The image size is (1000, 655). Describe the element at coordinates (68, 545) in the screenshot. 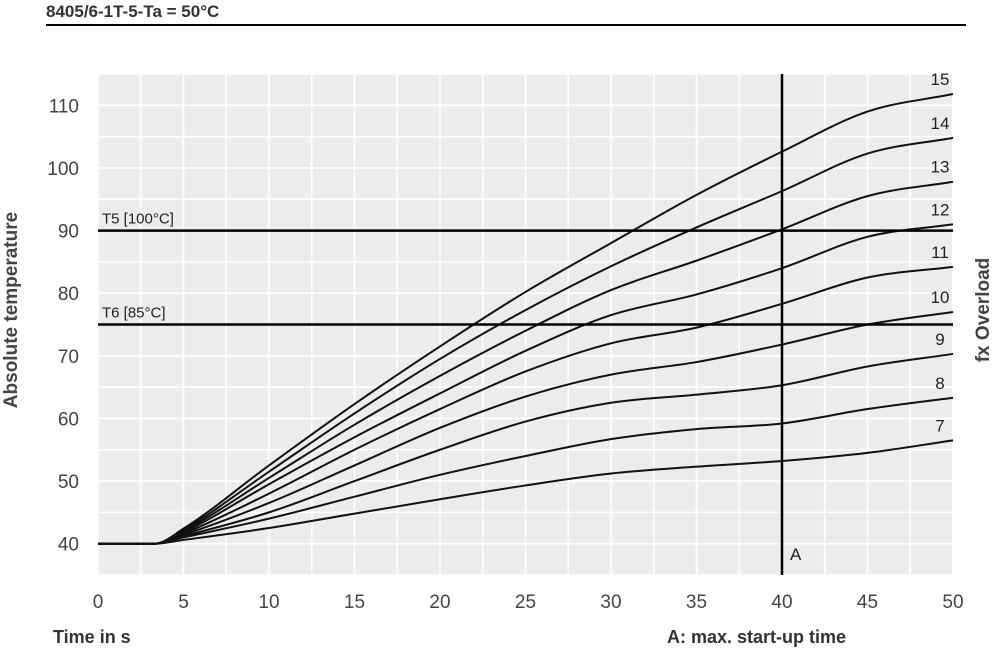

I see `y-tick-label: 40` at that location.